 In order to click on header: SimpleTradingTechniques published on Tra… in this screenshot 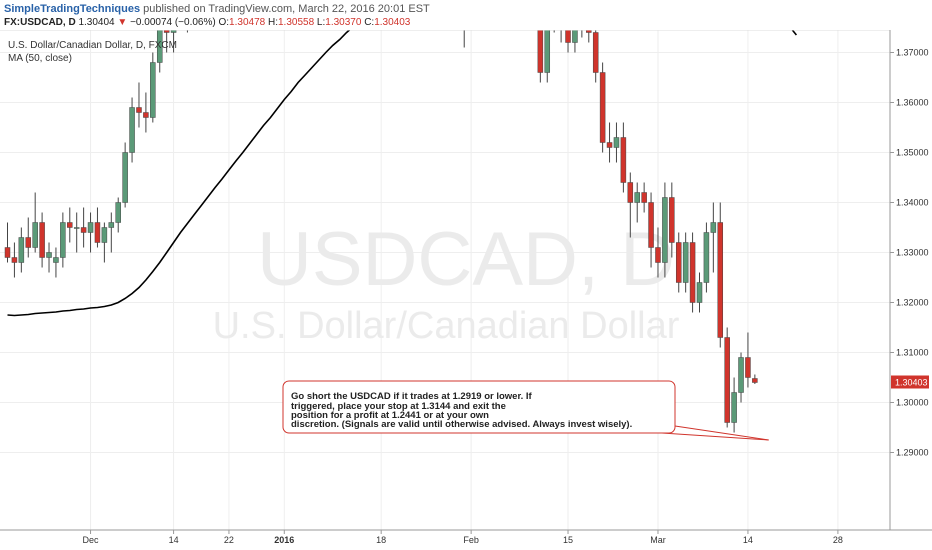, I will do `click(466, 15)`.